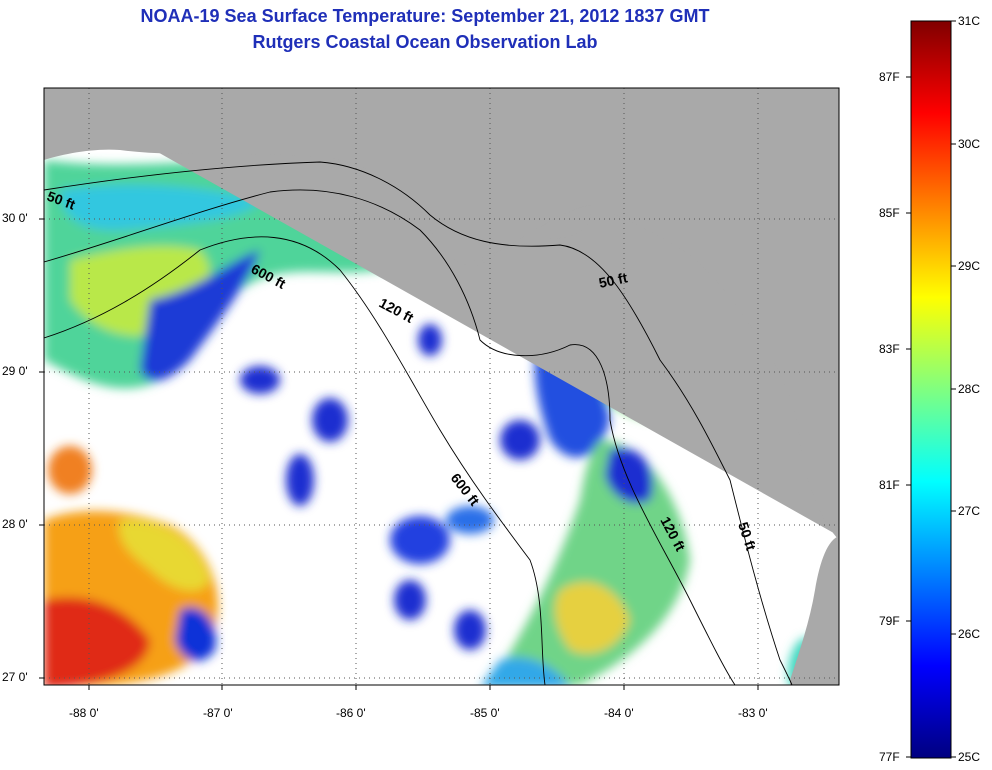  What do you see at coordinates (753, 713) in the screenshot?
I see `lon-label-83: -83 0'` at bounding box center [753, 713].